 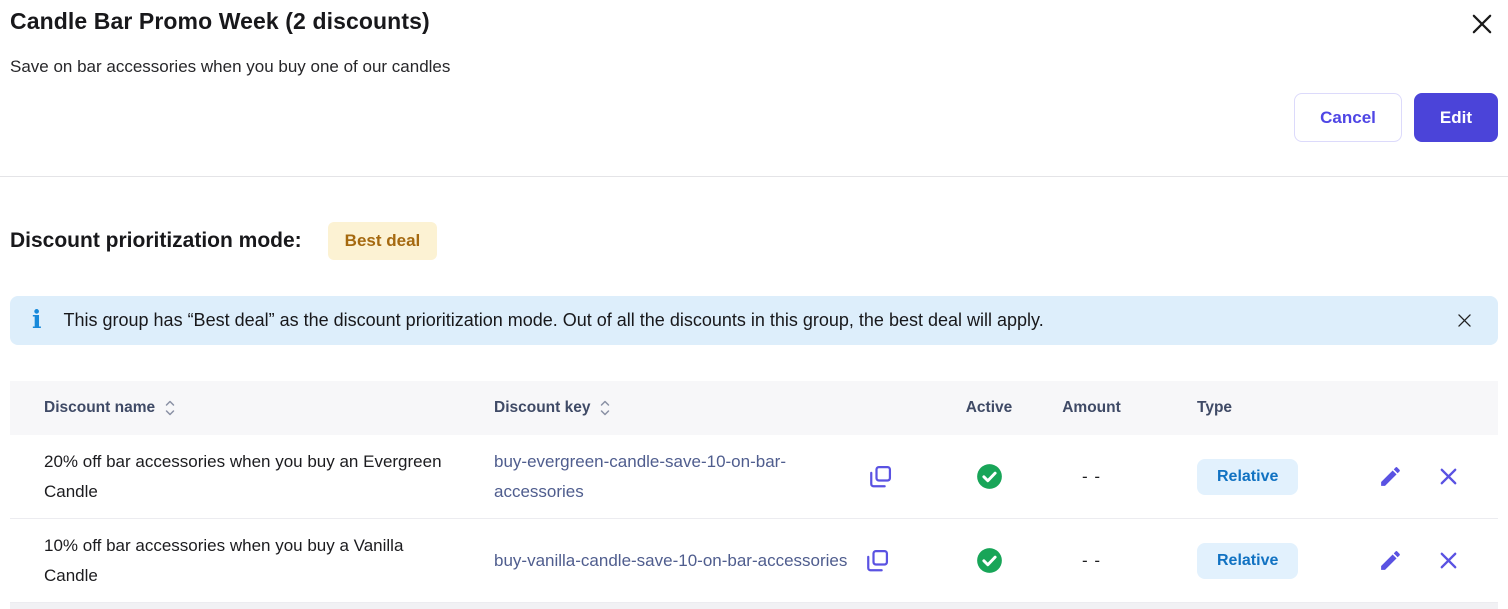 What do you see at coordinates (1455, 117) in the screenshot?
I see `edit-button: Edit` at bounding box center [1455, 117].